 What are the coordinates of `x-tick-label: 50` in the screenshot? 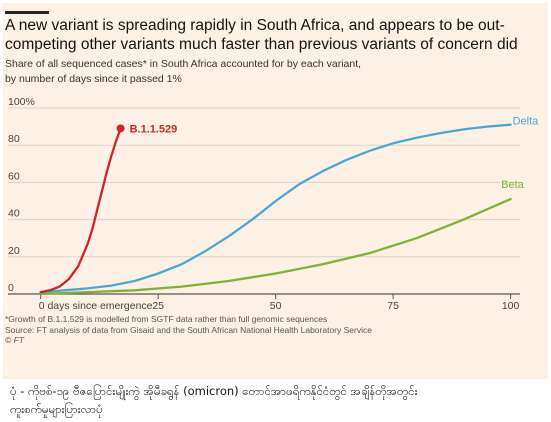 It's located at (276, 306).